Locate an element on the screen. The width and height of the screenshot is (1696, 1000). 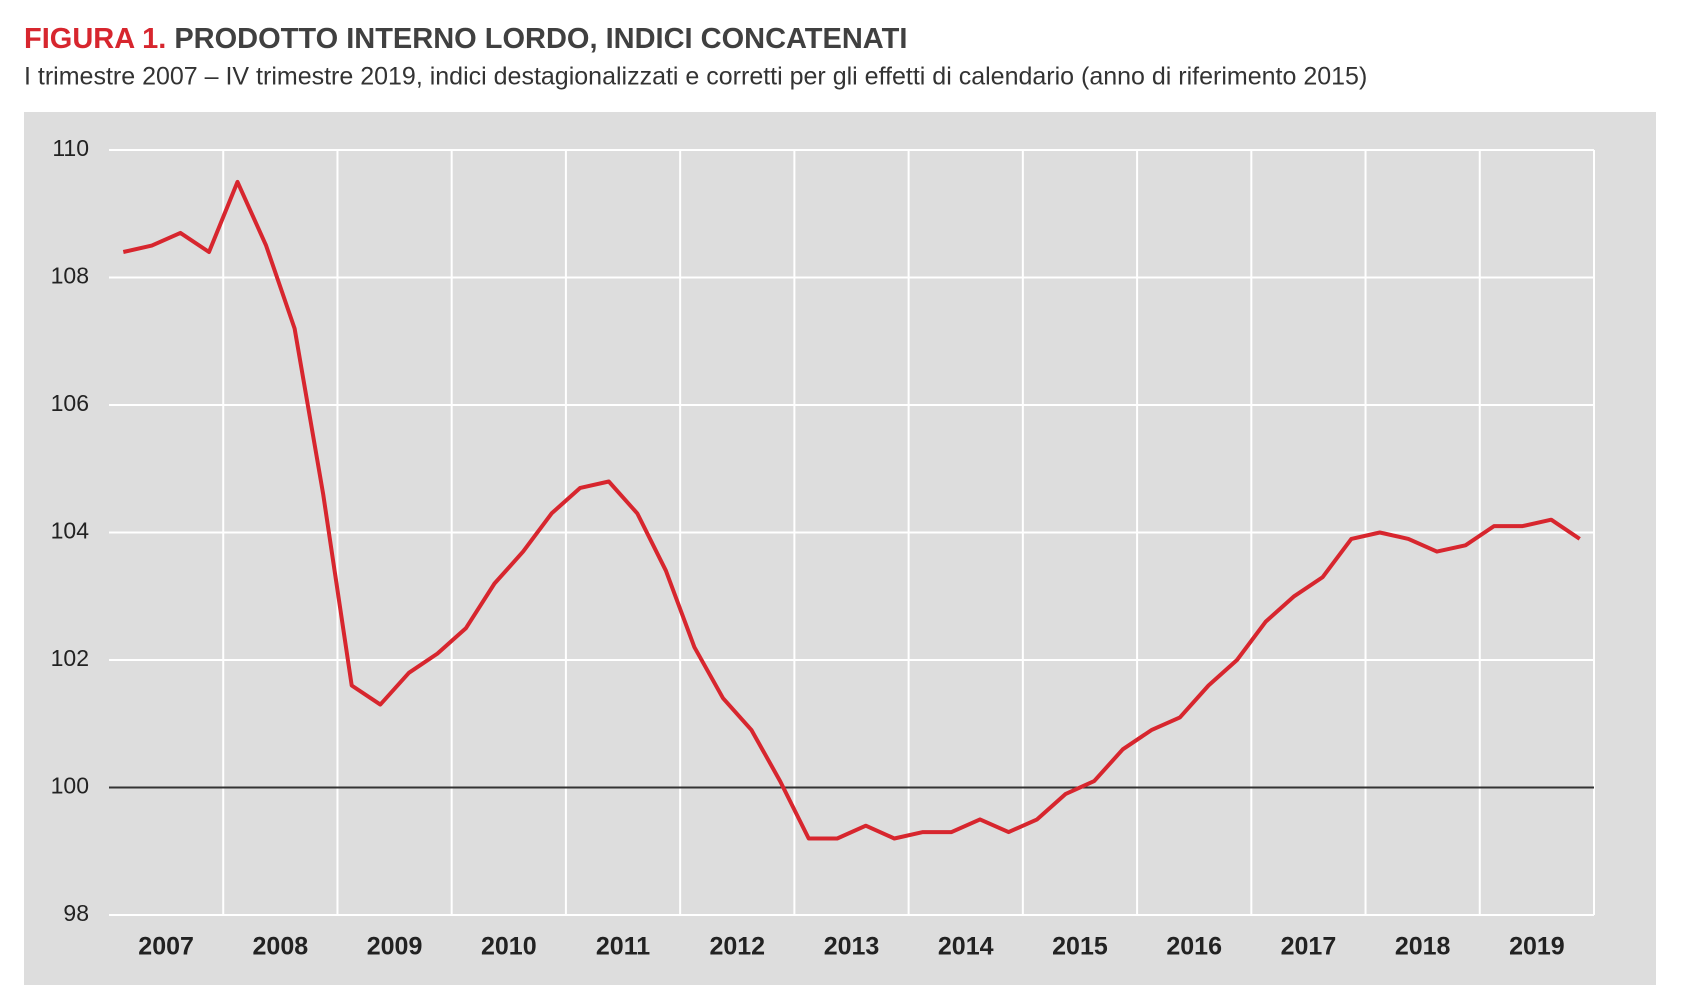
x-tick-label: 2011 is located at coordinates (623, 947).